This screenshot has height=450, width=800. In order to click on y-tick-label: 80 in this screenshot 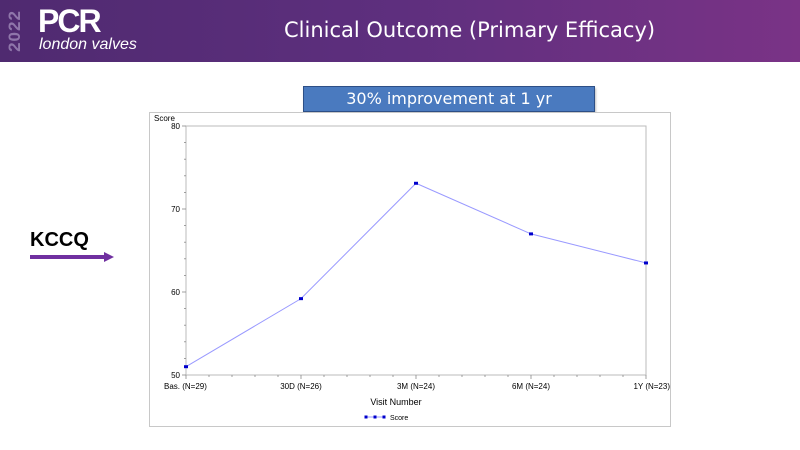, I will do `click(175, 126)`.